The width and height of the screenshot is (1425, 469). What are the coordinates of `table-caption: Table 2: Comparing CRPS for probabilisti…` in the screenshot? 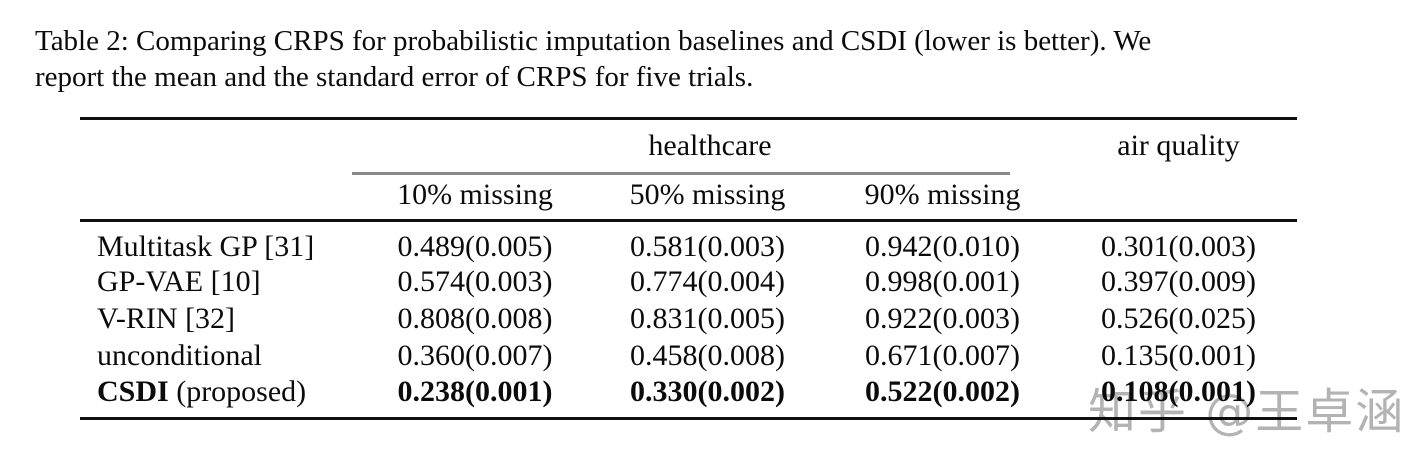 It's located at (593, 59).